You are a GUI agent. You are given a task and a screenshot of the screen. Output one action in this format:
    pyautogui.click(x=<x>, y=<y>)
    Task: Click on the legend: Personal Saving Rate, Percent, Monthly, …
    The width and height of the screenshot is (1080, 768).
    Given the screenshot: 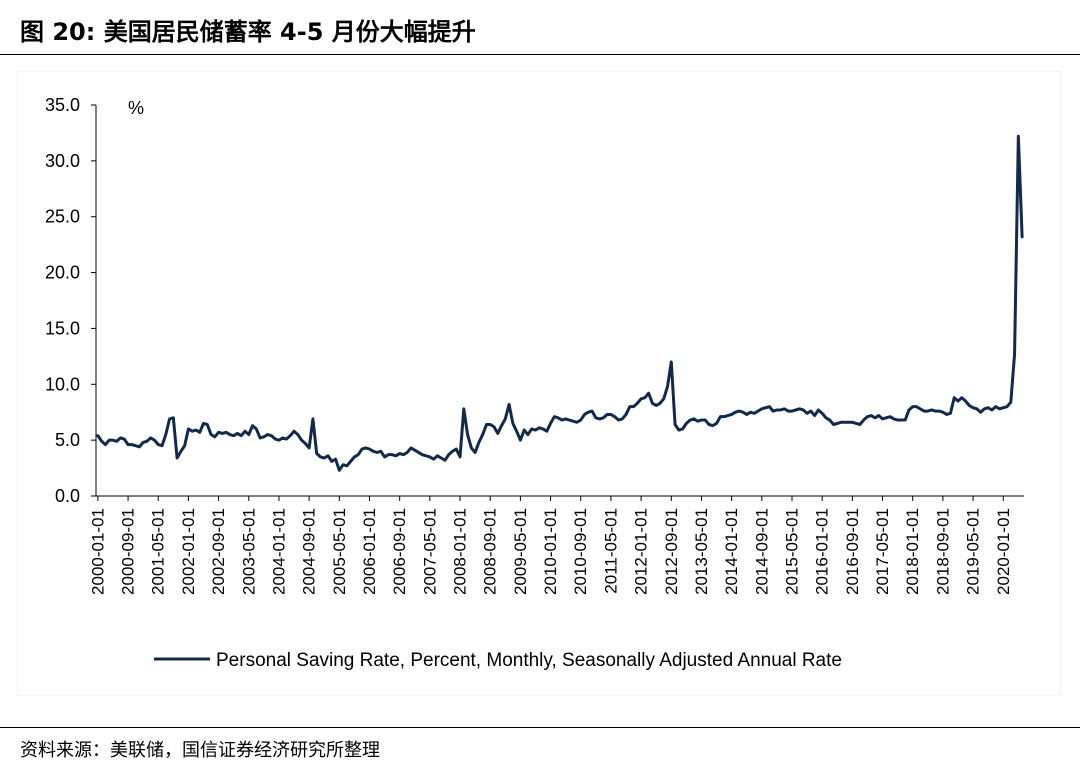 What is the action you would take?
    pyautogui.click(x=498, y=660)
    